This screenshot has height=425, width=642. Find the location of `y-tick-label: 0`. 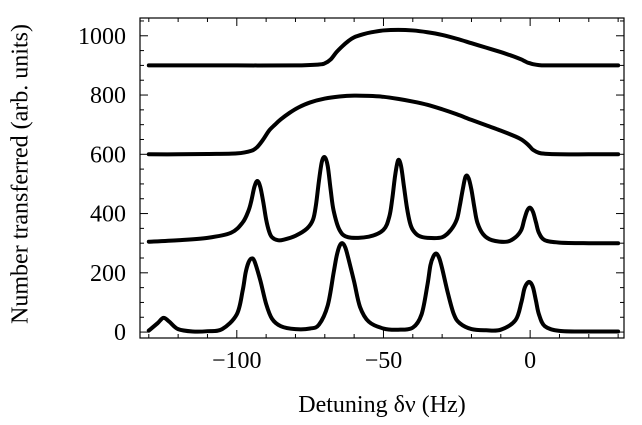

y-tick-label: 0 is located at coordinates (120, 333).